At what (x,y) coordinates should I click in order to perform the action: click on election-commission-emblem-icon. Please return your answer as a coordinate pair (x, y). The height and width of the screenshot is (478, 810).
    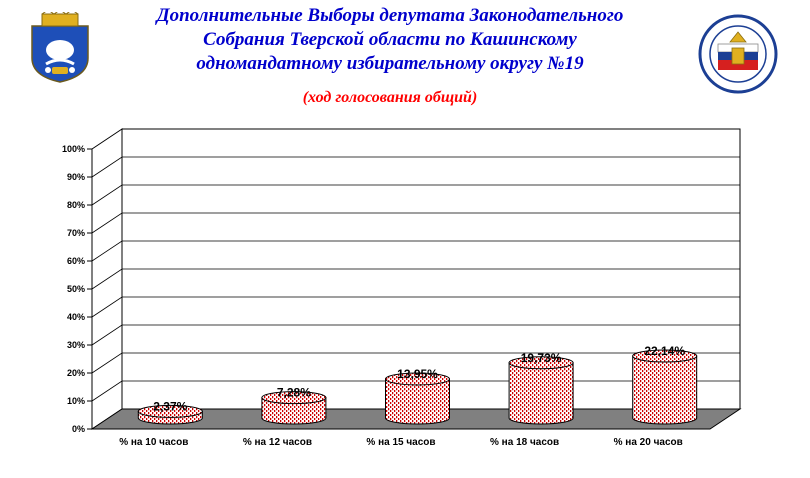
    Looking at the image, I should click on (738, 54).